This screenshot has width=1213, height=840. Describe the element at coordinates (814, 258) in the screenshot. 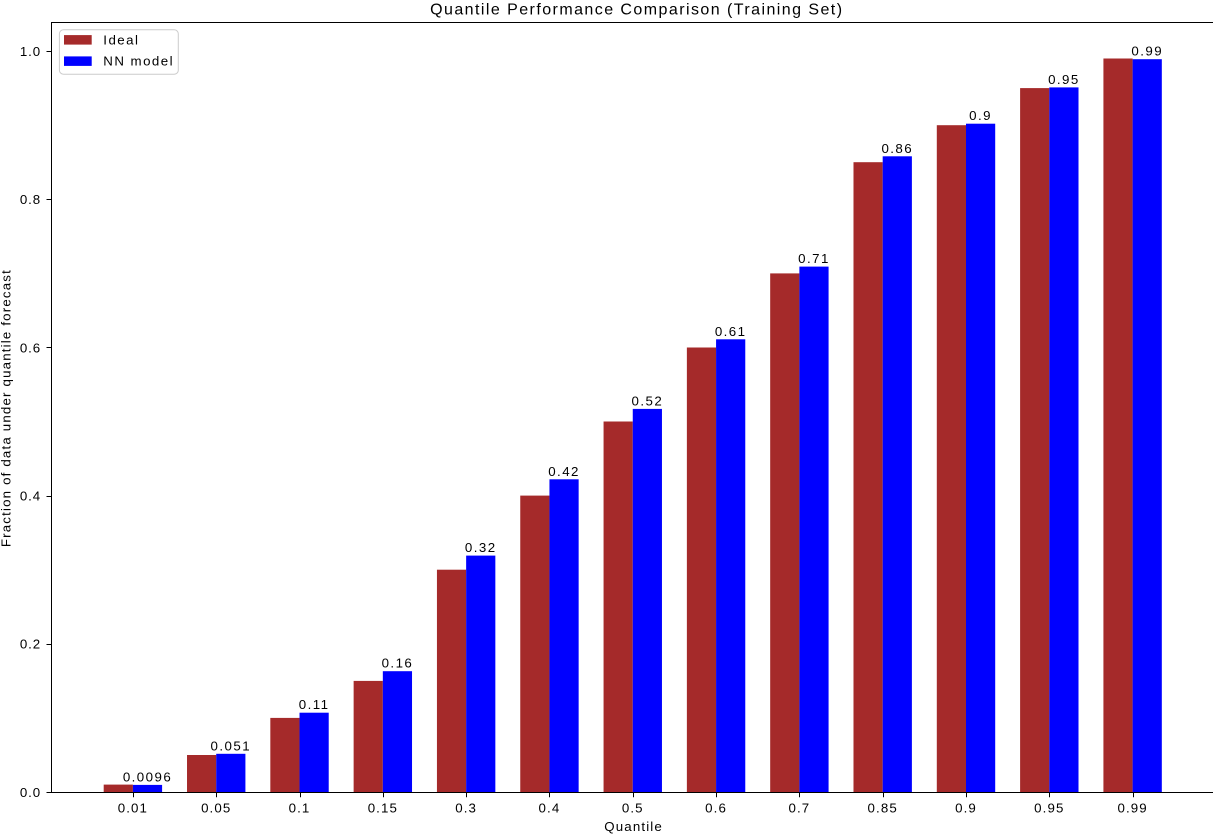

I see `svg-text: 0.71` at that location.